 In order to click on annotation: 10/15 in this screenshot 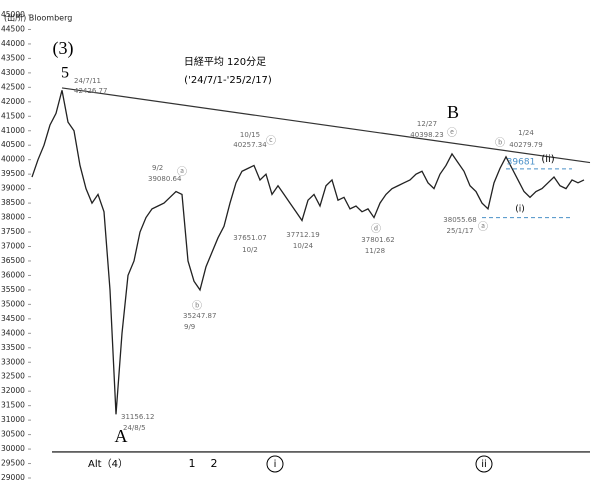, I will do `click(250, 135)`.